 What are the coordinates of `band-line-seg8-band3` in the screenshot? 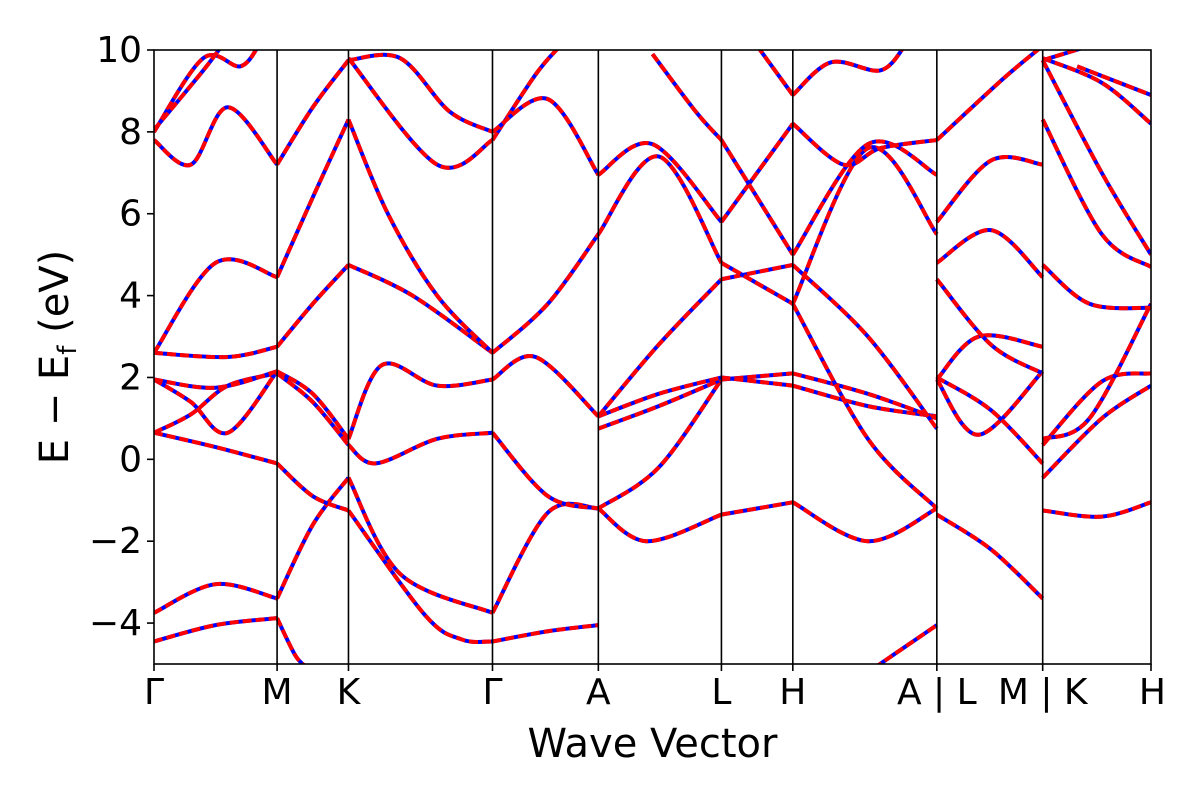 It's located at (1096, 371).